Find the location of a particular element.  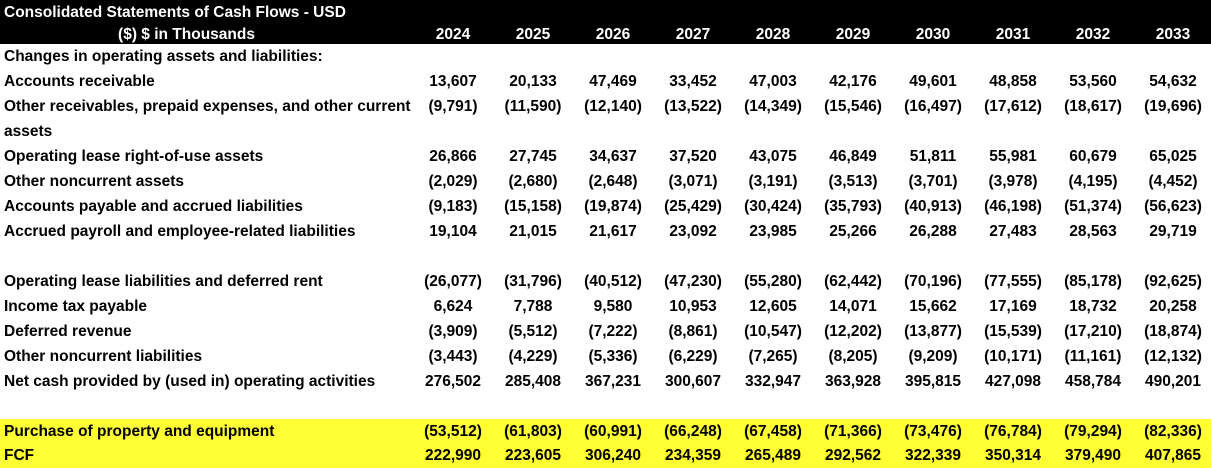

year-header: 2027 is located at coordinates (693, 33).